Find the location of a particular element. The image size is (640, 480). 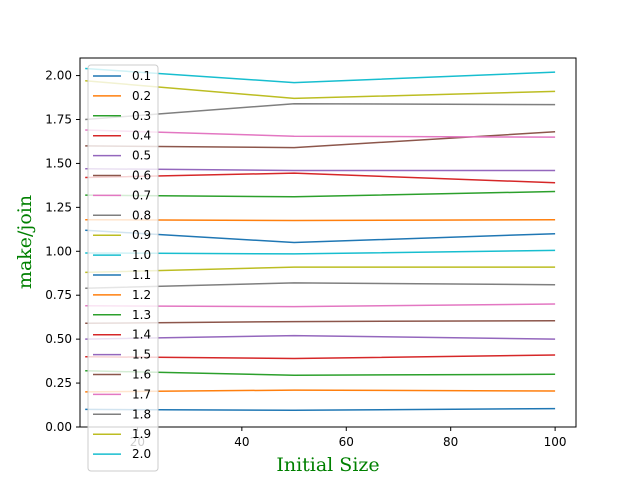

y-tick-label: 0.75 is located at coordinates (58, 295).